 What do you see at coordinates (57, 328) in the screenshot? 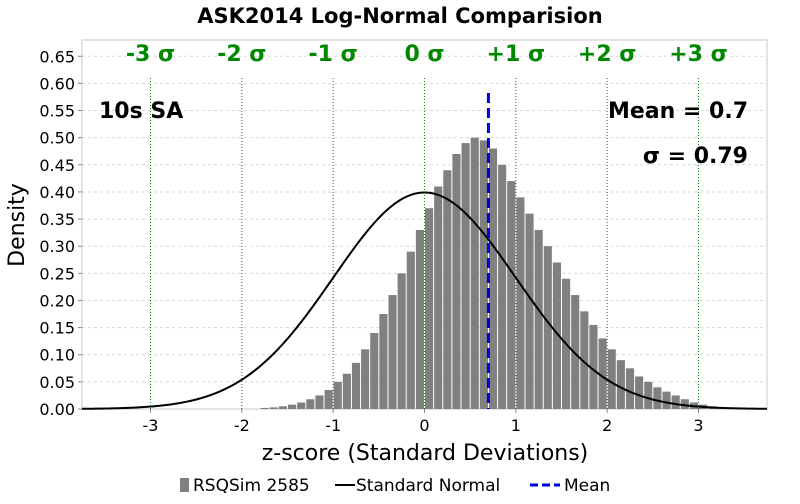
I see `y-tick-label: 0.15` at bounding box center [57, 328].